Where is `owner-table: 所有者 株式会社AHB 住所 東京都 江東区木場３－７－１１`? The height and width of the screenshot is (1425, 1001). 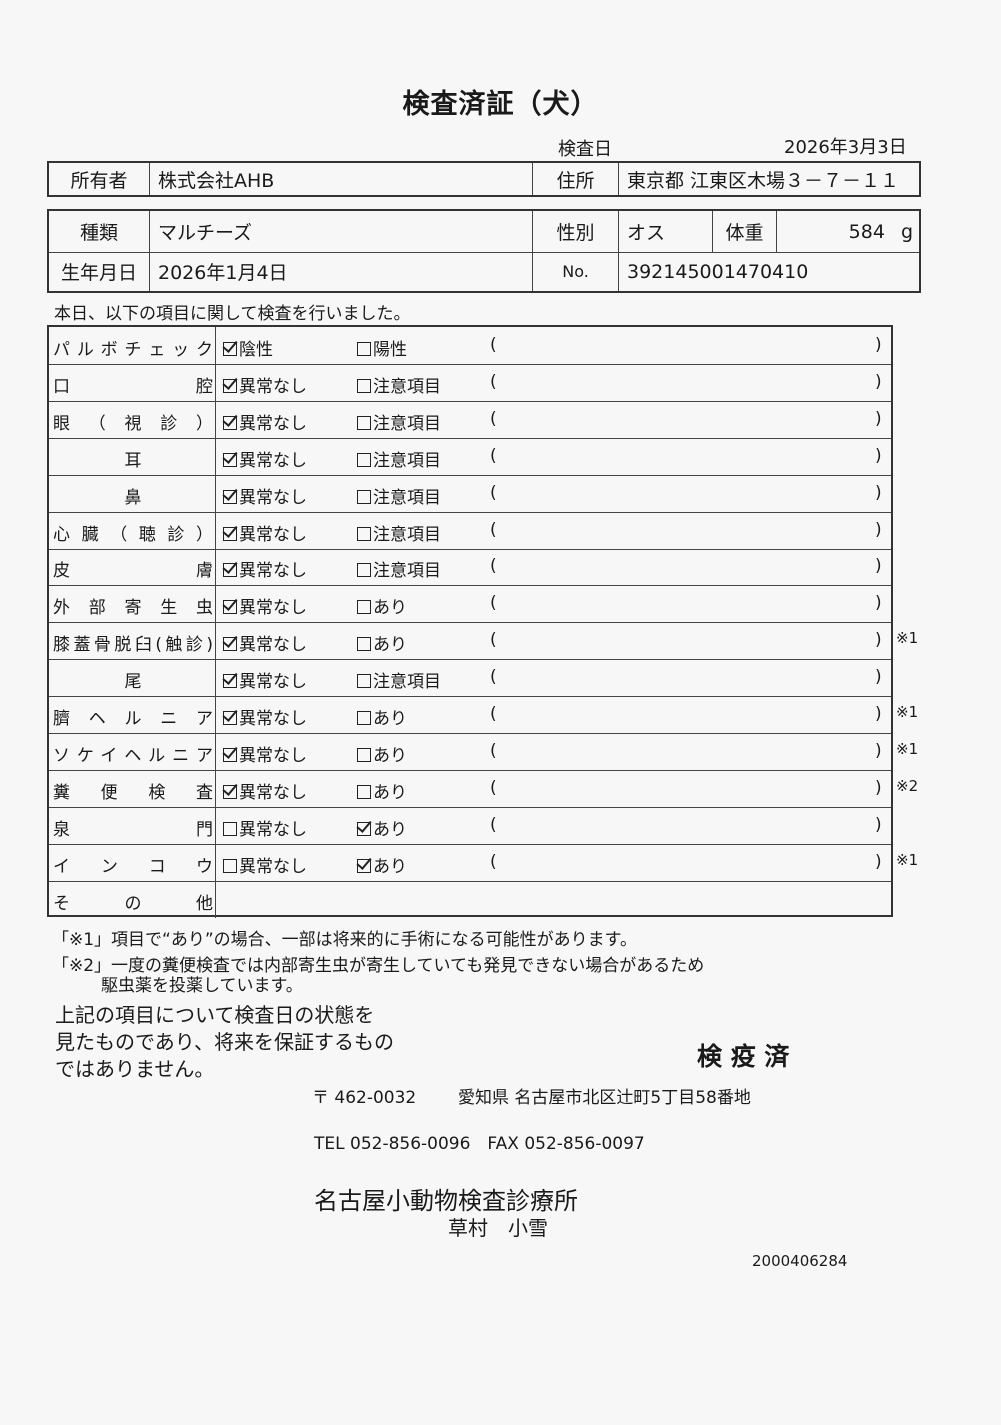
owner-table: 所有者 株式会社AHB 住所 東京都 江東区木場３－７－１１ is located at coordinates (484, 179).